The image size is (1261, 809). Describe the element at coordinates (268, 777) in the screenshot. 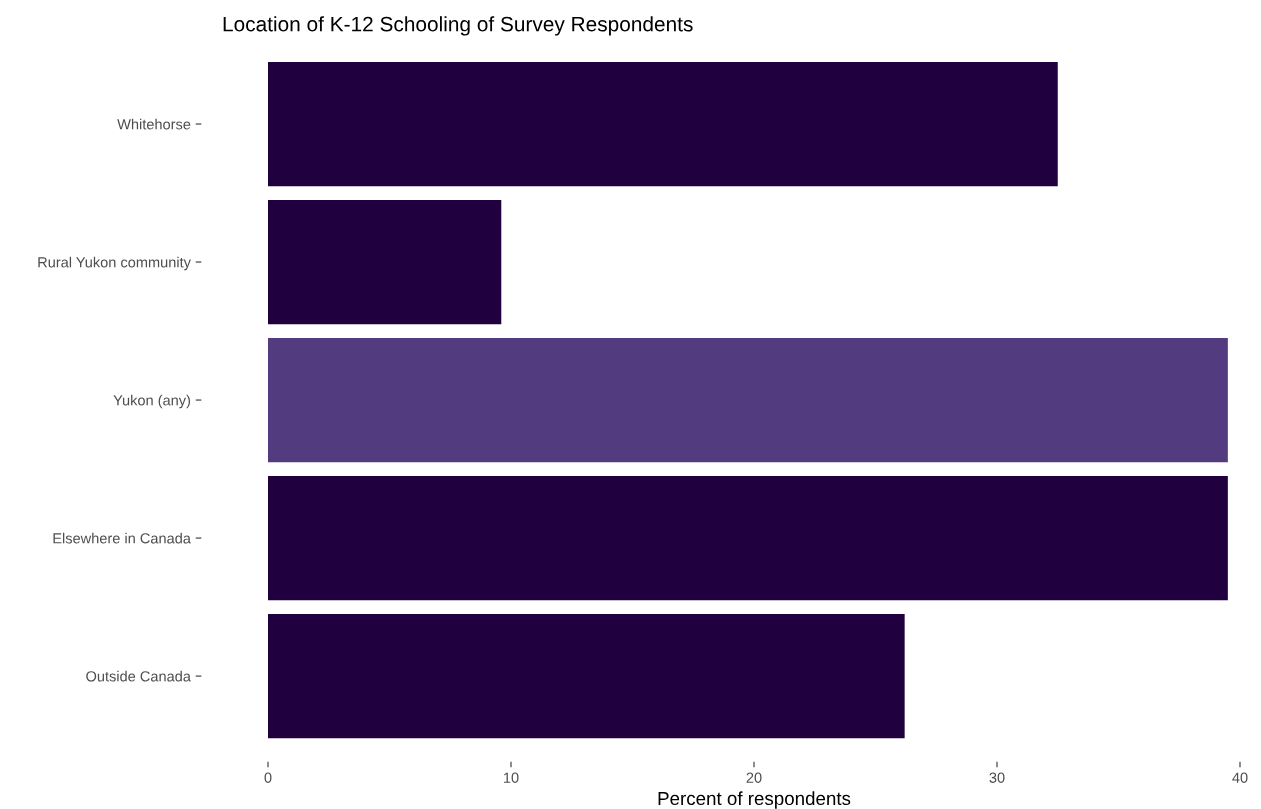

I see `x-tick-label: 0` at that location.